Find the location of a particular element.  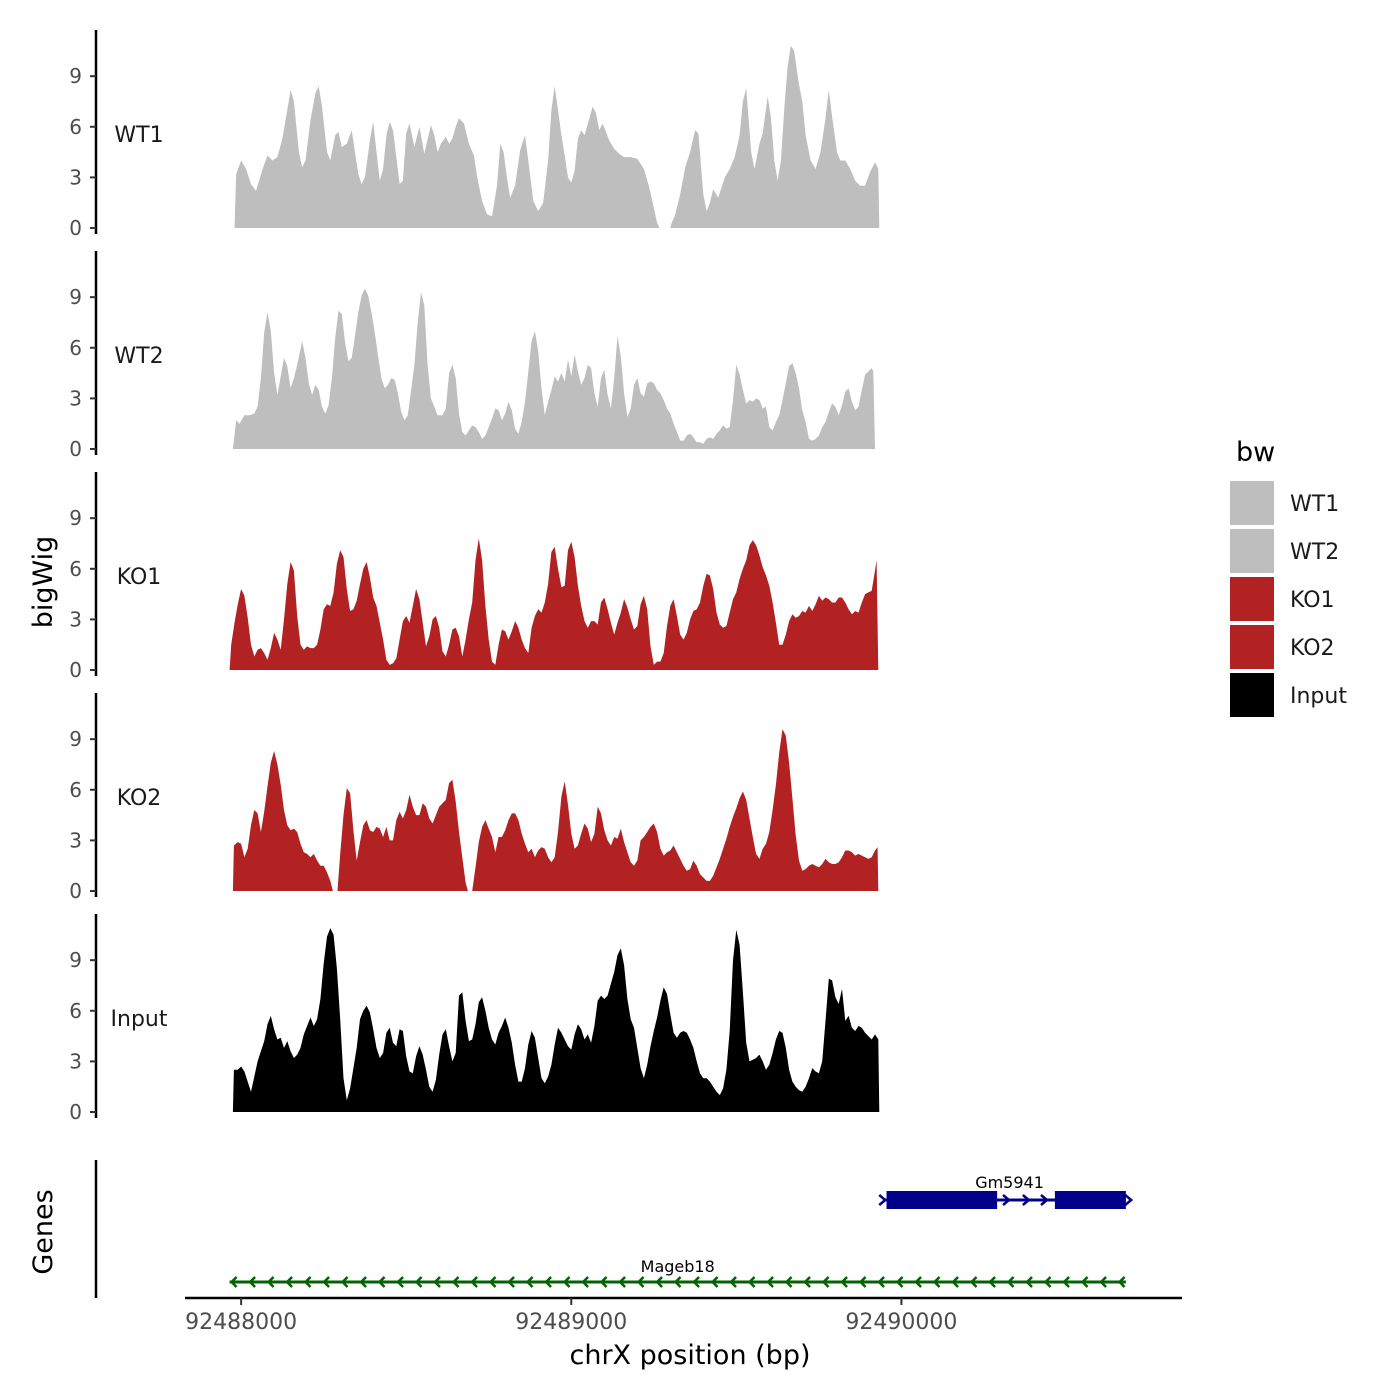

track-ko1: 0 3 6 9 KO1 is located at coordinates (474, 577).